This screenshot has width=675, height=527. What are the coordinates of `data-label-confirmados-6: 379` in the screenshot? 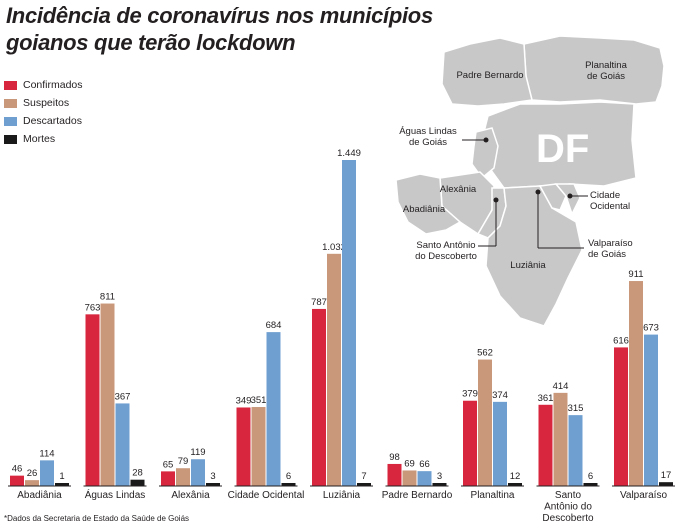 It's located at (470, 394).